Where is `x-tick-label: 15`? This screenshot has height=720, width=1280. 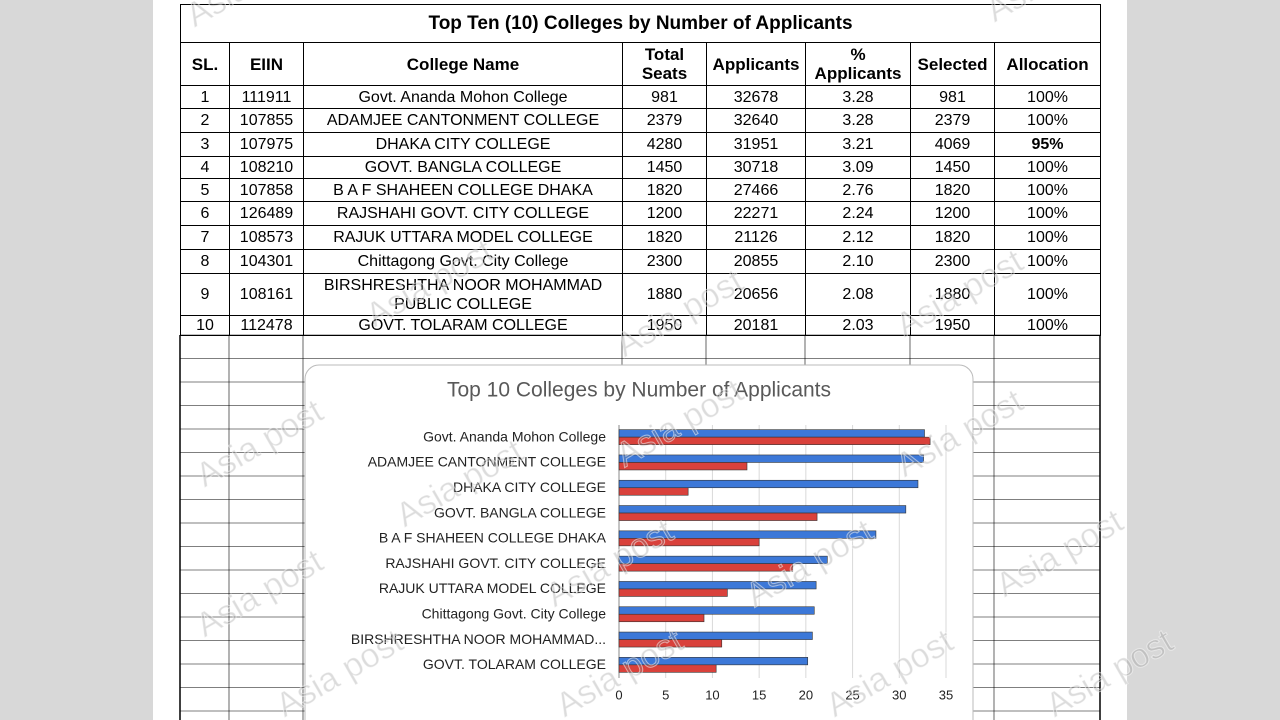 x-tick-label: 15 is located at coordinates (759, 694).